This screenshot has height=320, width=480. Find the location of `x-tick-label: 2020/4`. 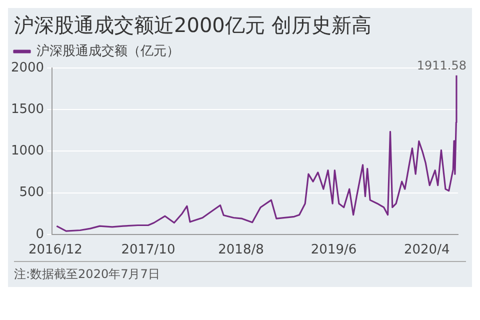

x-tick-label: 2020/4 is located at coordinates (427, 250).